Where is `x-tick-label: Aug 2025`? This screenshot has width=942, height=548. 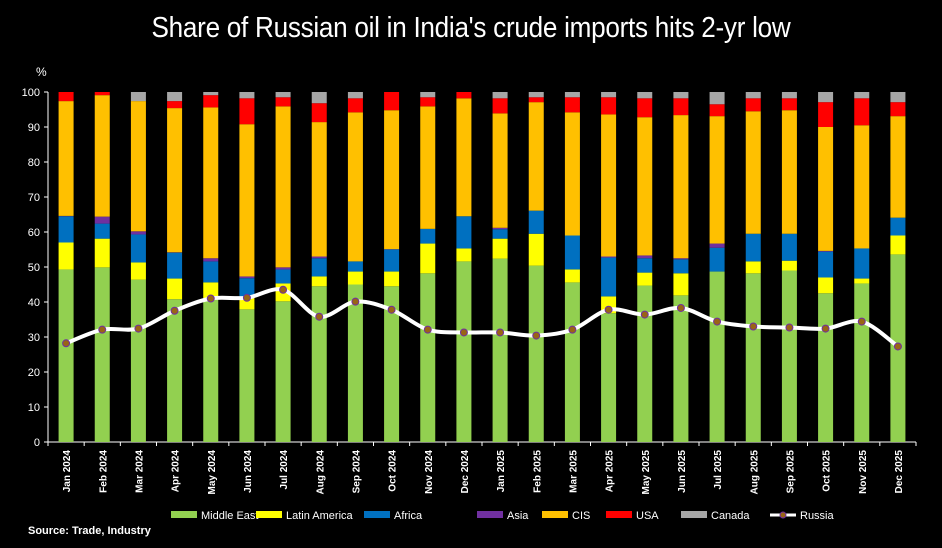
x-tick-label: Aug 2025 is located at coordinates (754, 472).